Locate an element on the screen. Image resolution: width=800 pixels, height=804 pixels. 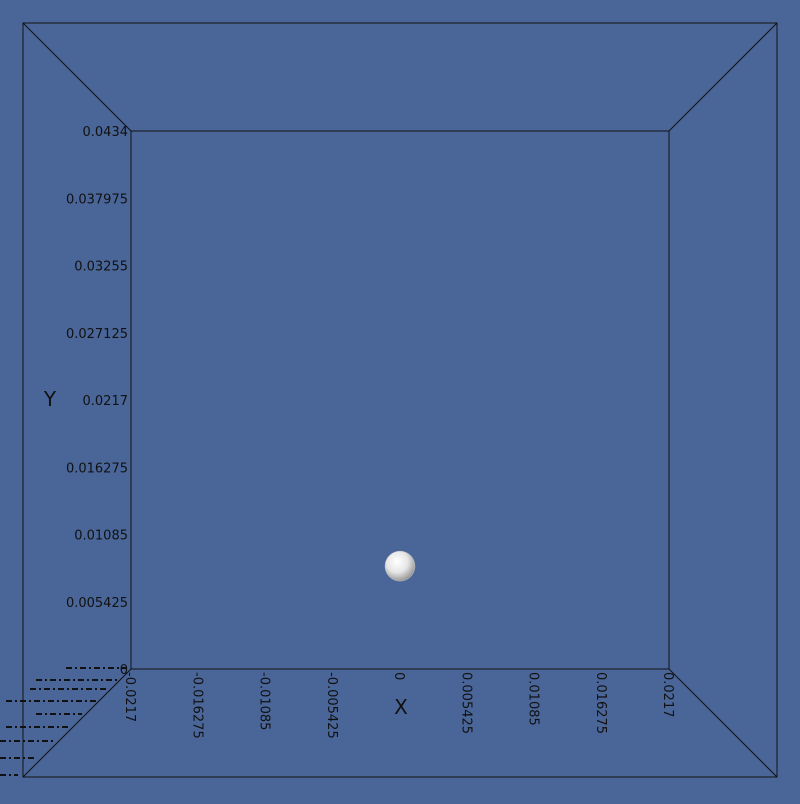
y-tick-label: 0.0434 is located at coordinates (106, 132).